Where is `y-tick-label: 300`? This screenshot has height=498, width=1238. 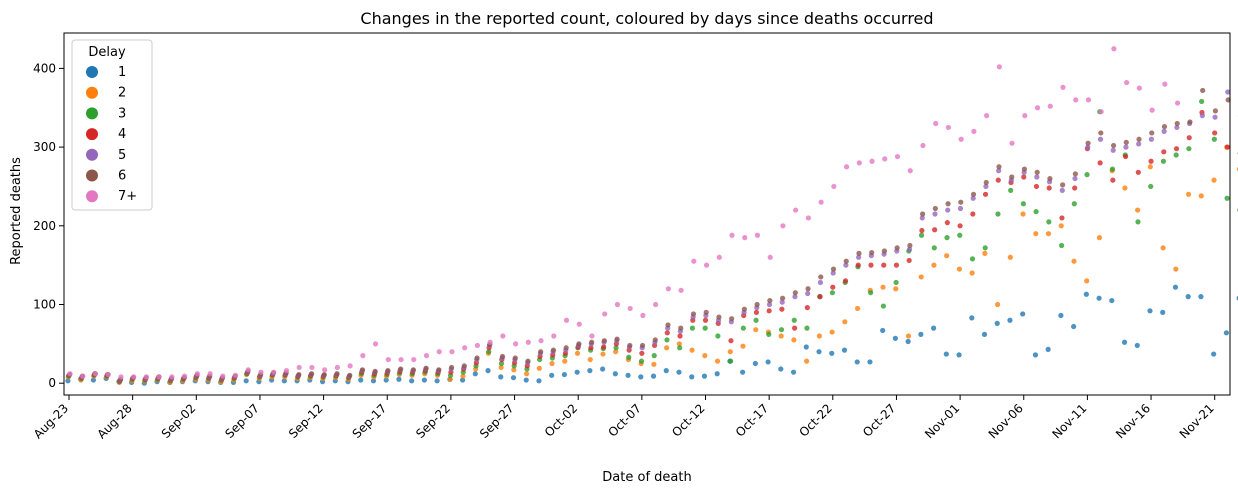 y-tick-label: 300 is located at coordinates (44, 147).